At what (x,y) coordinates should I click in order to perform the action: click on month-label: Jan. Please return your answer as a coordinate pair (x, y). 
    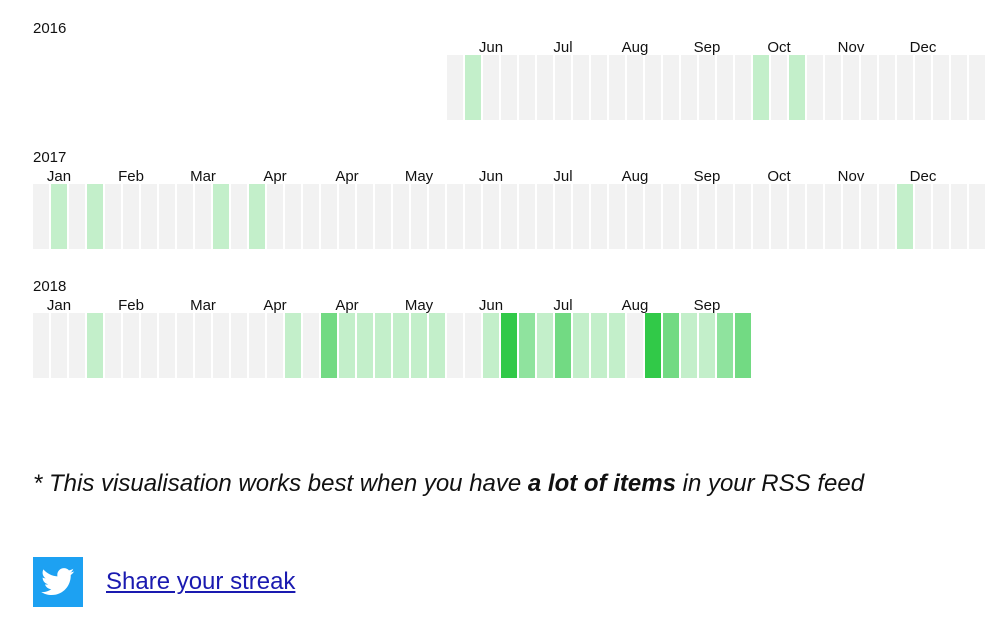
    Looking at the image, I should click on (59, 305).